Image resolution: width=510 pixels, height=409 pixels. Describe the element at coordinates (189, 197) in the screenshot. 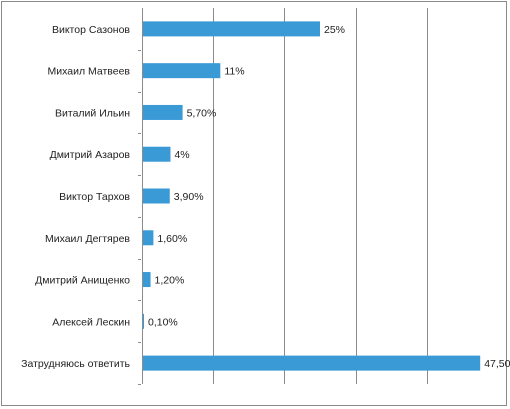

I see `data-label: 3,90%` at that location.